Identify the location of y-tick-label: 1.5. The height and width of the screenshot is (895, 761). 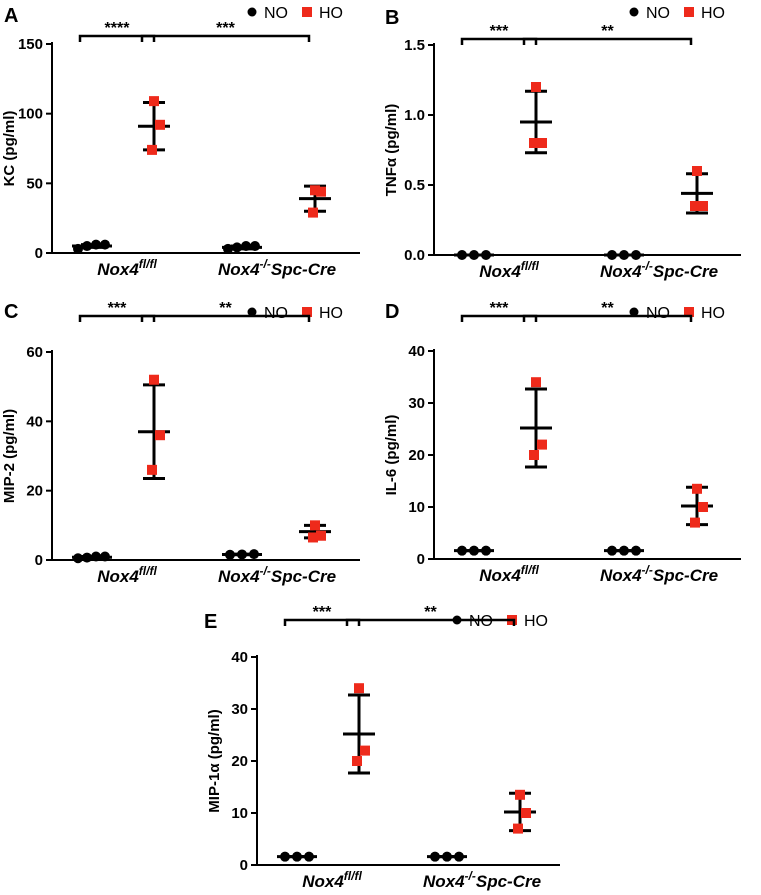
(414, 45).